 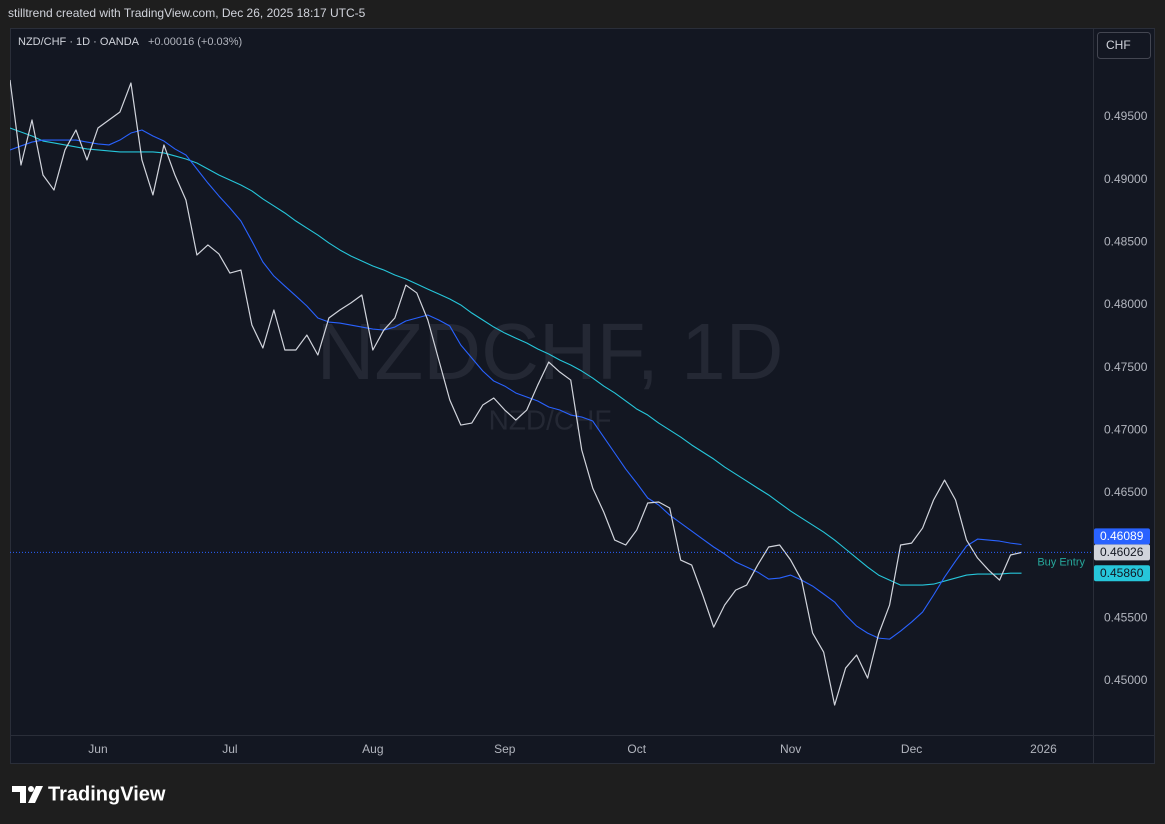 I want to click on price-label: 0.46026, so click(x=1122, y=552).